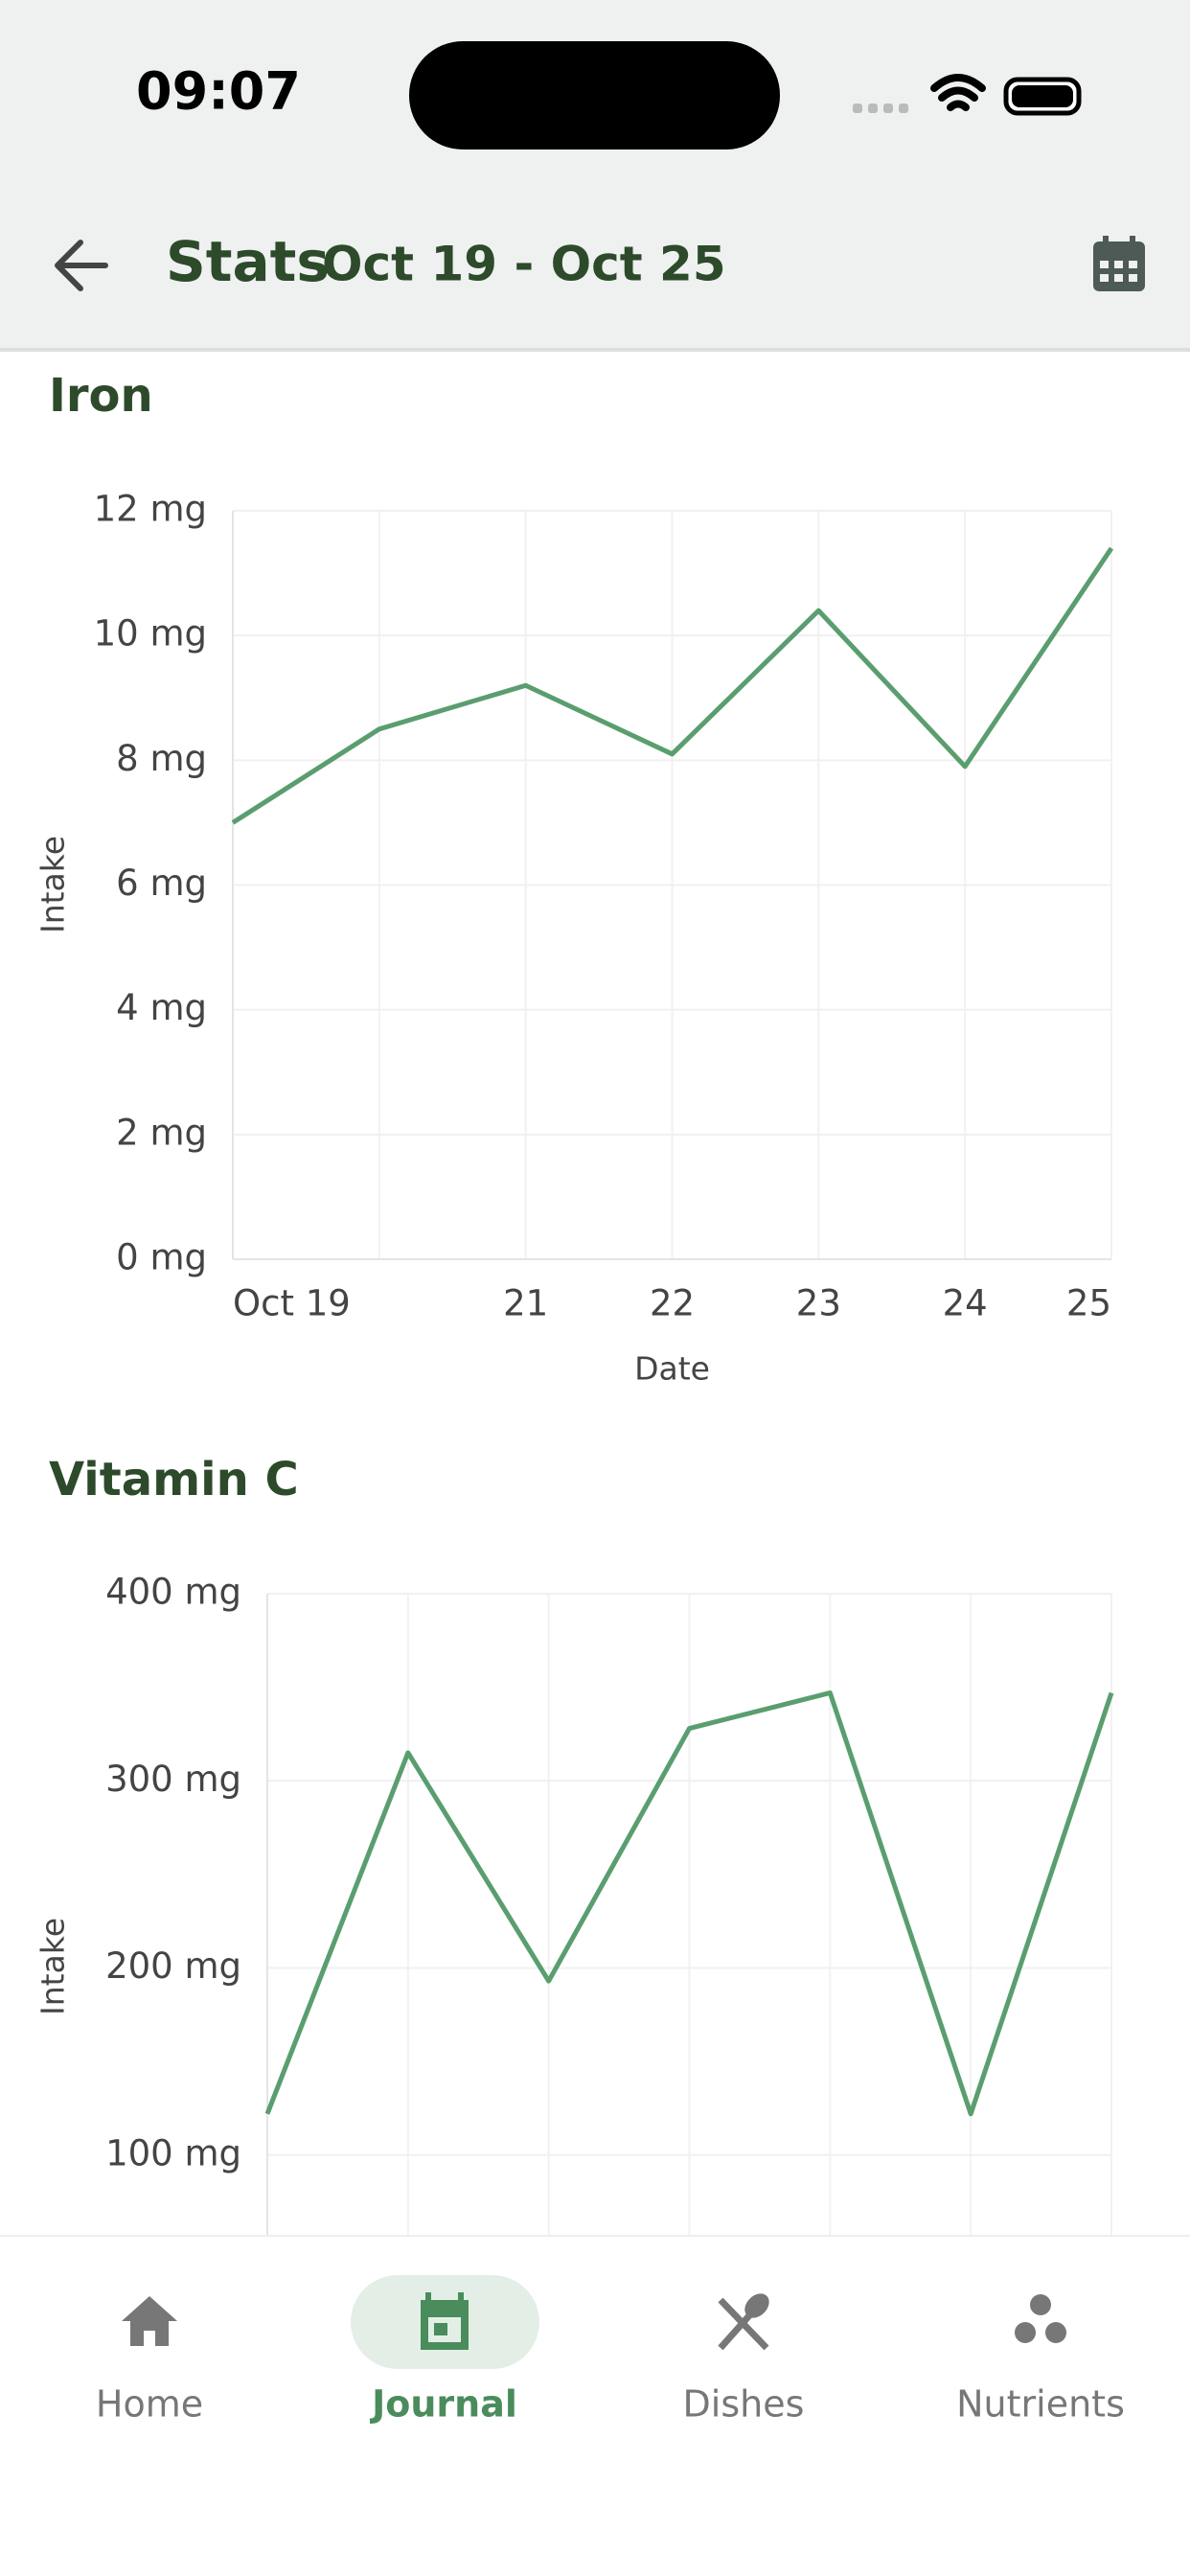  I want to click on nav-bg, so click(595, 2406).